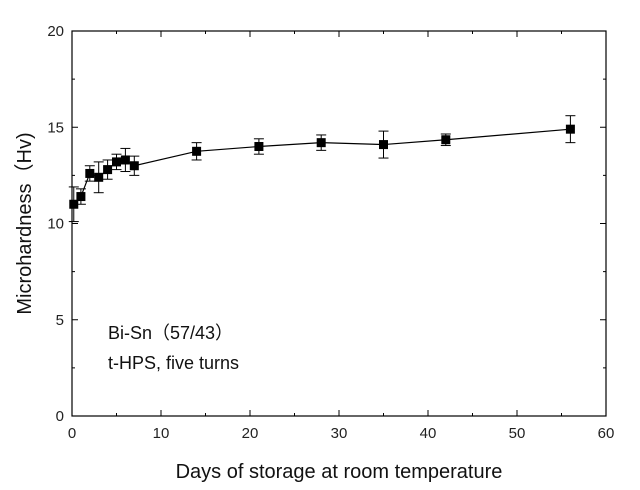 This screenshot has width=640, height=490. I want to click on x-axis-label: Days of storage at room temperature, so click(339, 472).